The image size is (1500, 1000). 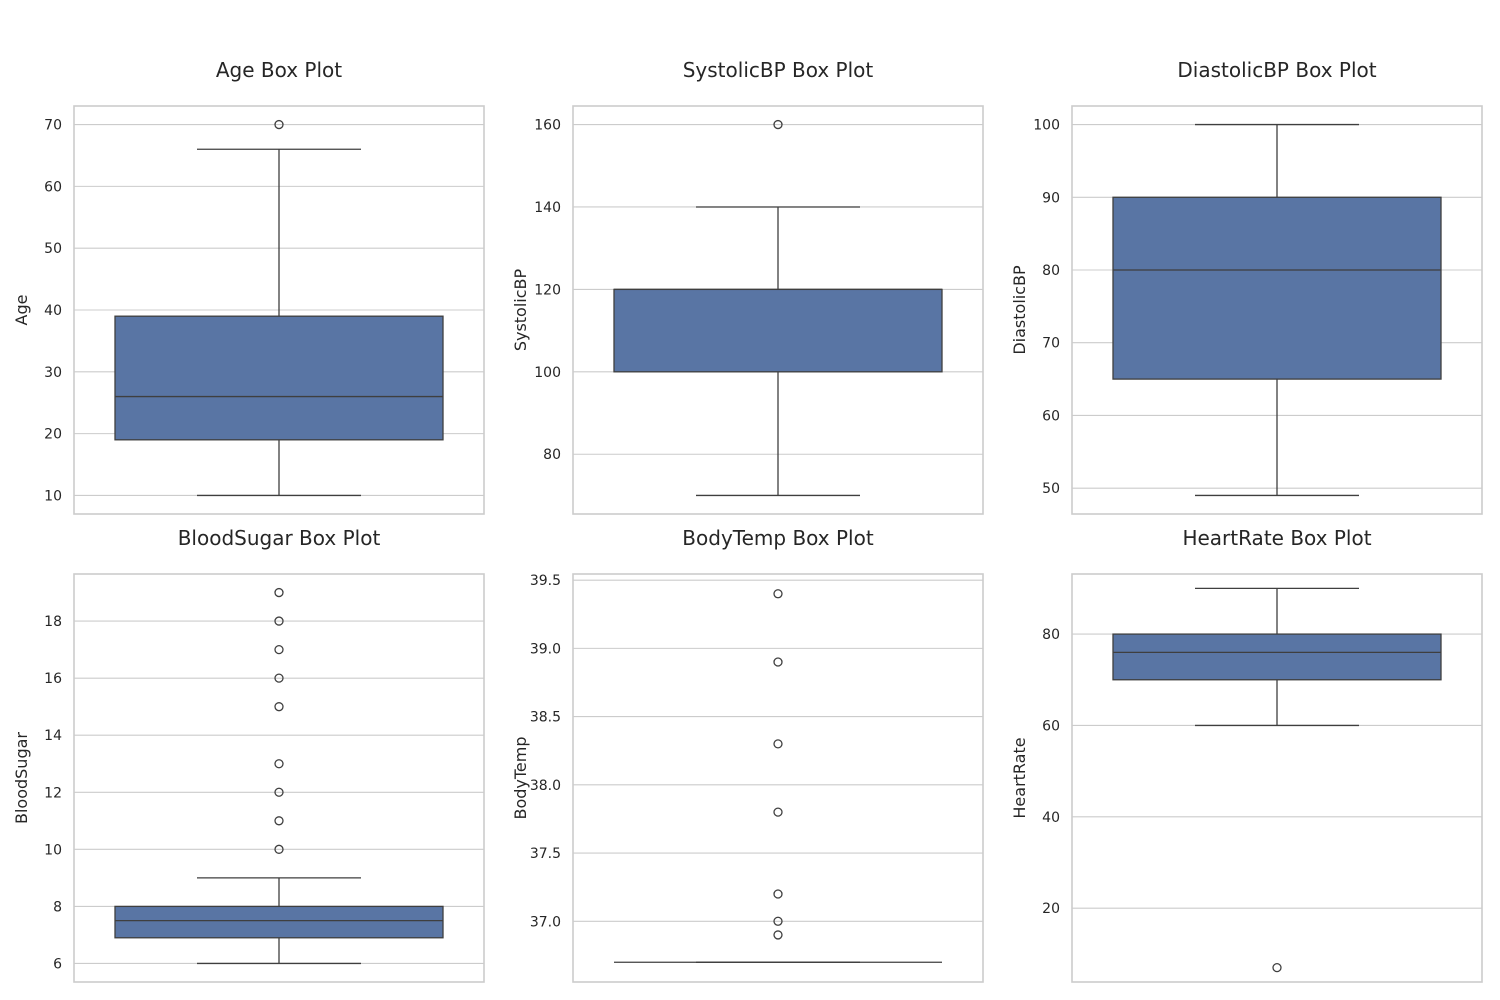 I want to click on age-chart-title: Age Box Plot, so click(x=279, y=70).